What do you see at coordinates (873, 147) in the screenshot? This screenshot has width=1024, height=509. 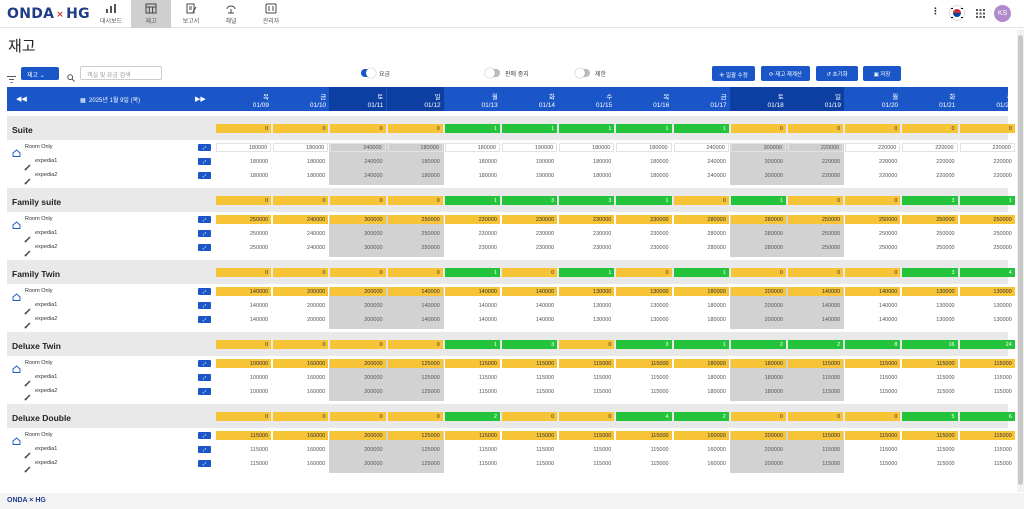 I see `rate-cell: 220000` at bounding box center [873, 147].